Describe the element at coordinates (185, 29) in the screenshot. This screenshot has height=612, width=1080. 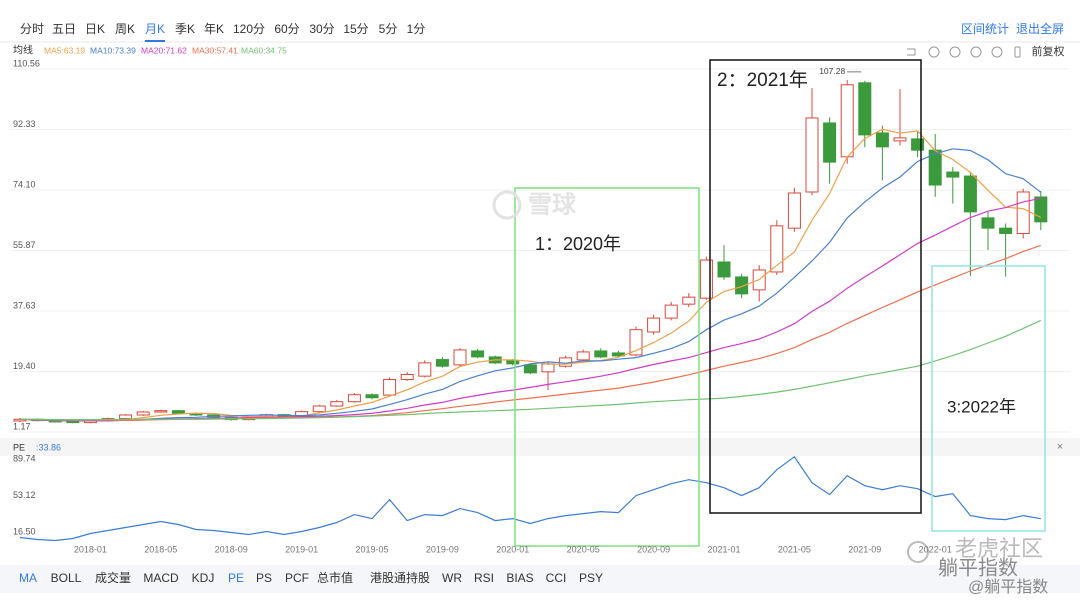
I see `period-tab: 季K` at that location.